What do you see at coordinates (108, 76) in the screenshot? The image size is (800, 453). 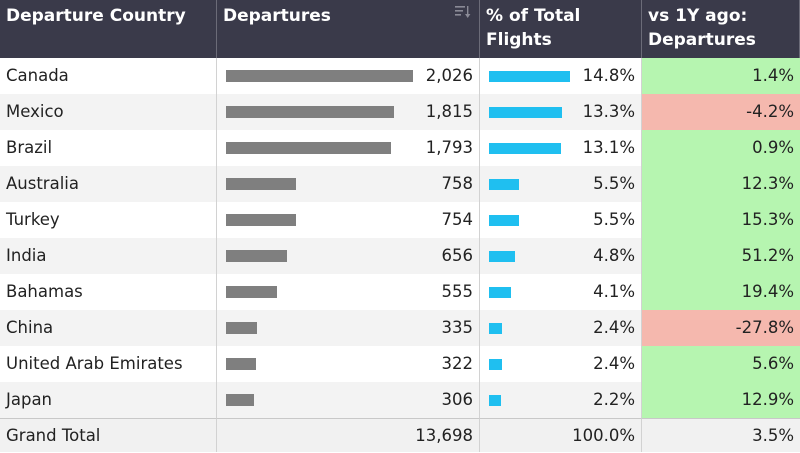 I see `country-cell: Canada` at bounding box center [108, 76].